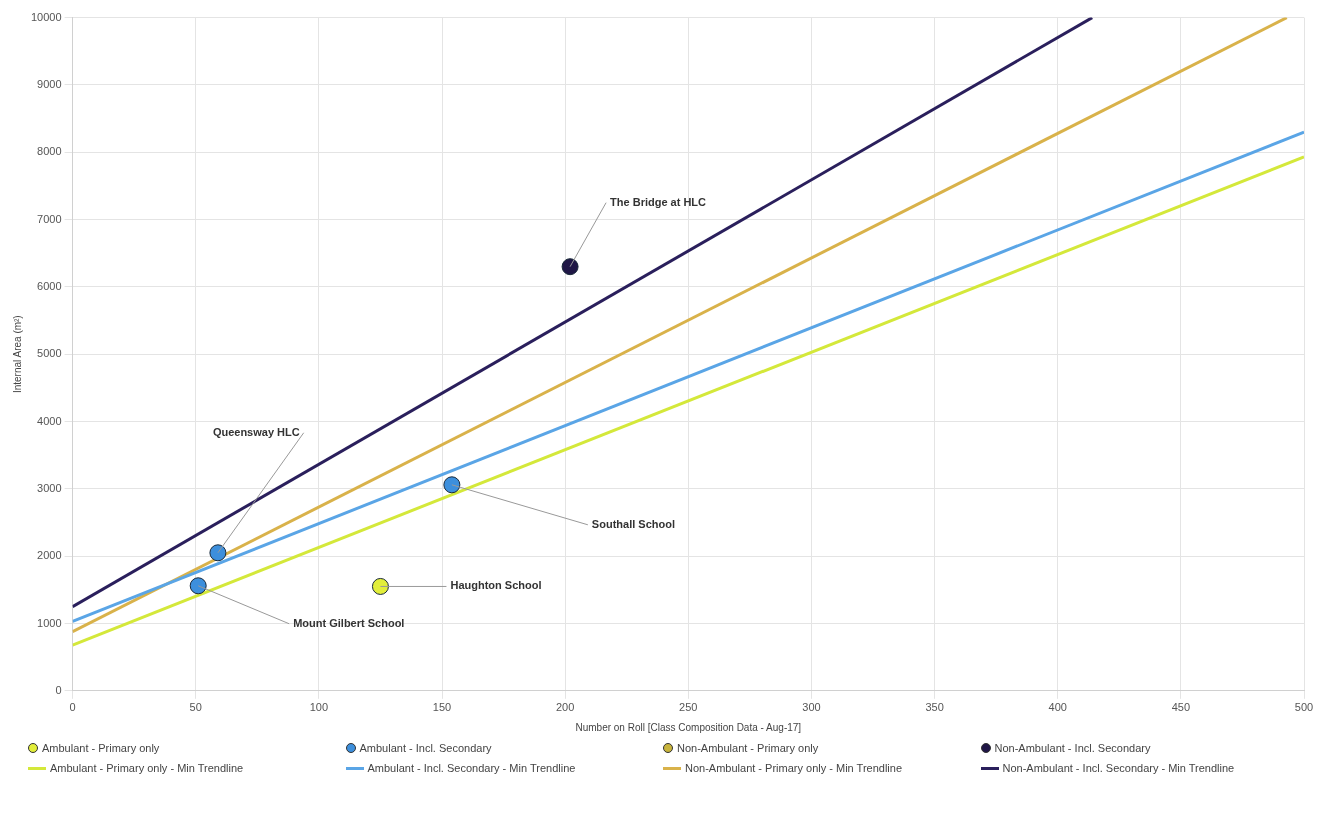 The width and height of the screenshot is (1327, 816). Describe the element at coordinates (794, 768) in the screenshot. I see `legend-label: Non-Ambulant - Primary only - Min Trendline` at that location.